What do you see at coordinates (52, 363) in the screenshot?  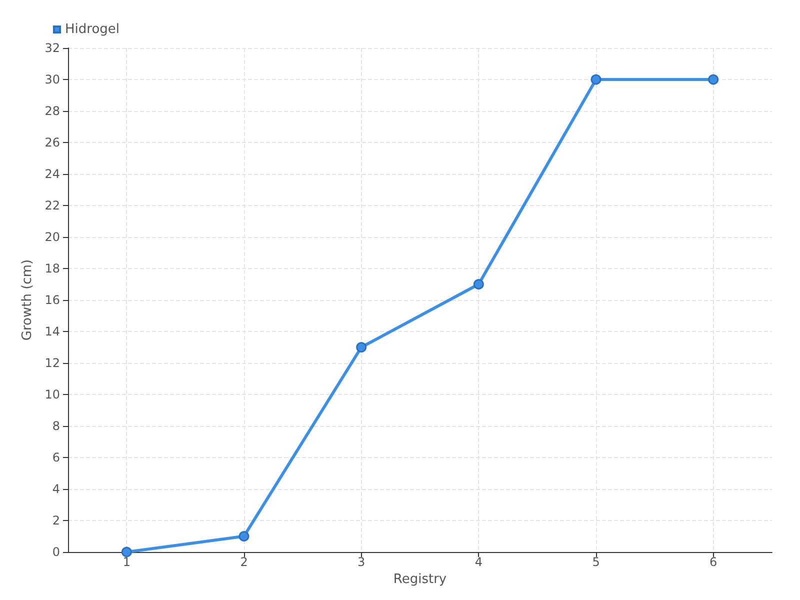 I see `y-tick-label: 12` at bounding box center [52, 363].